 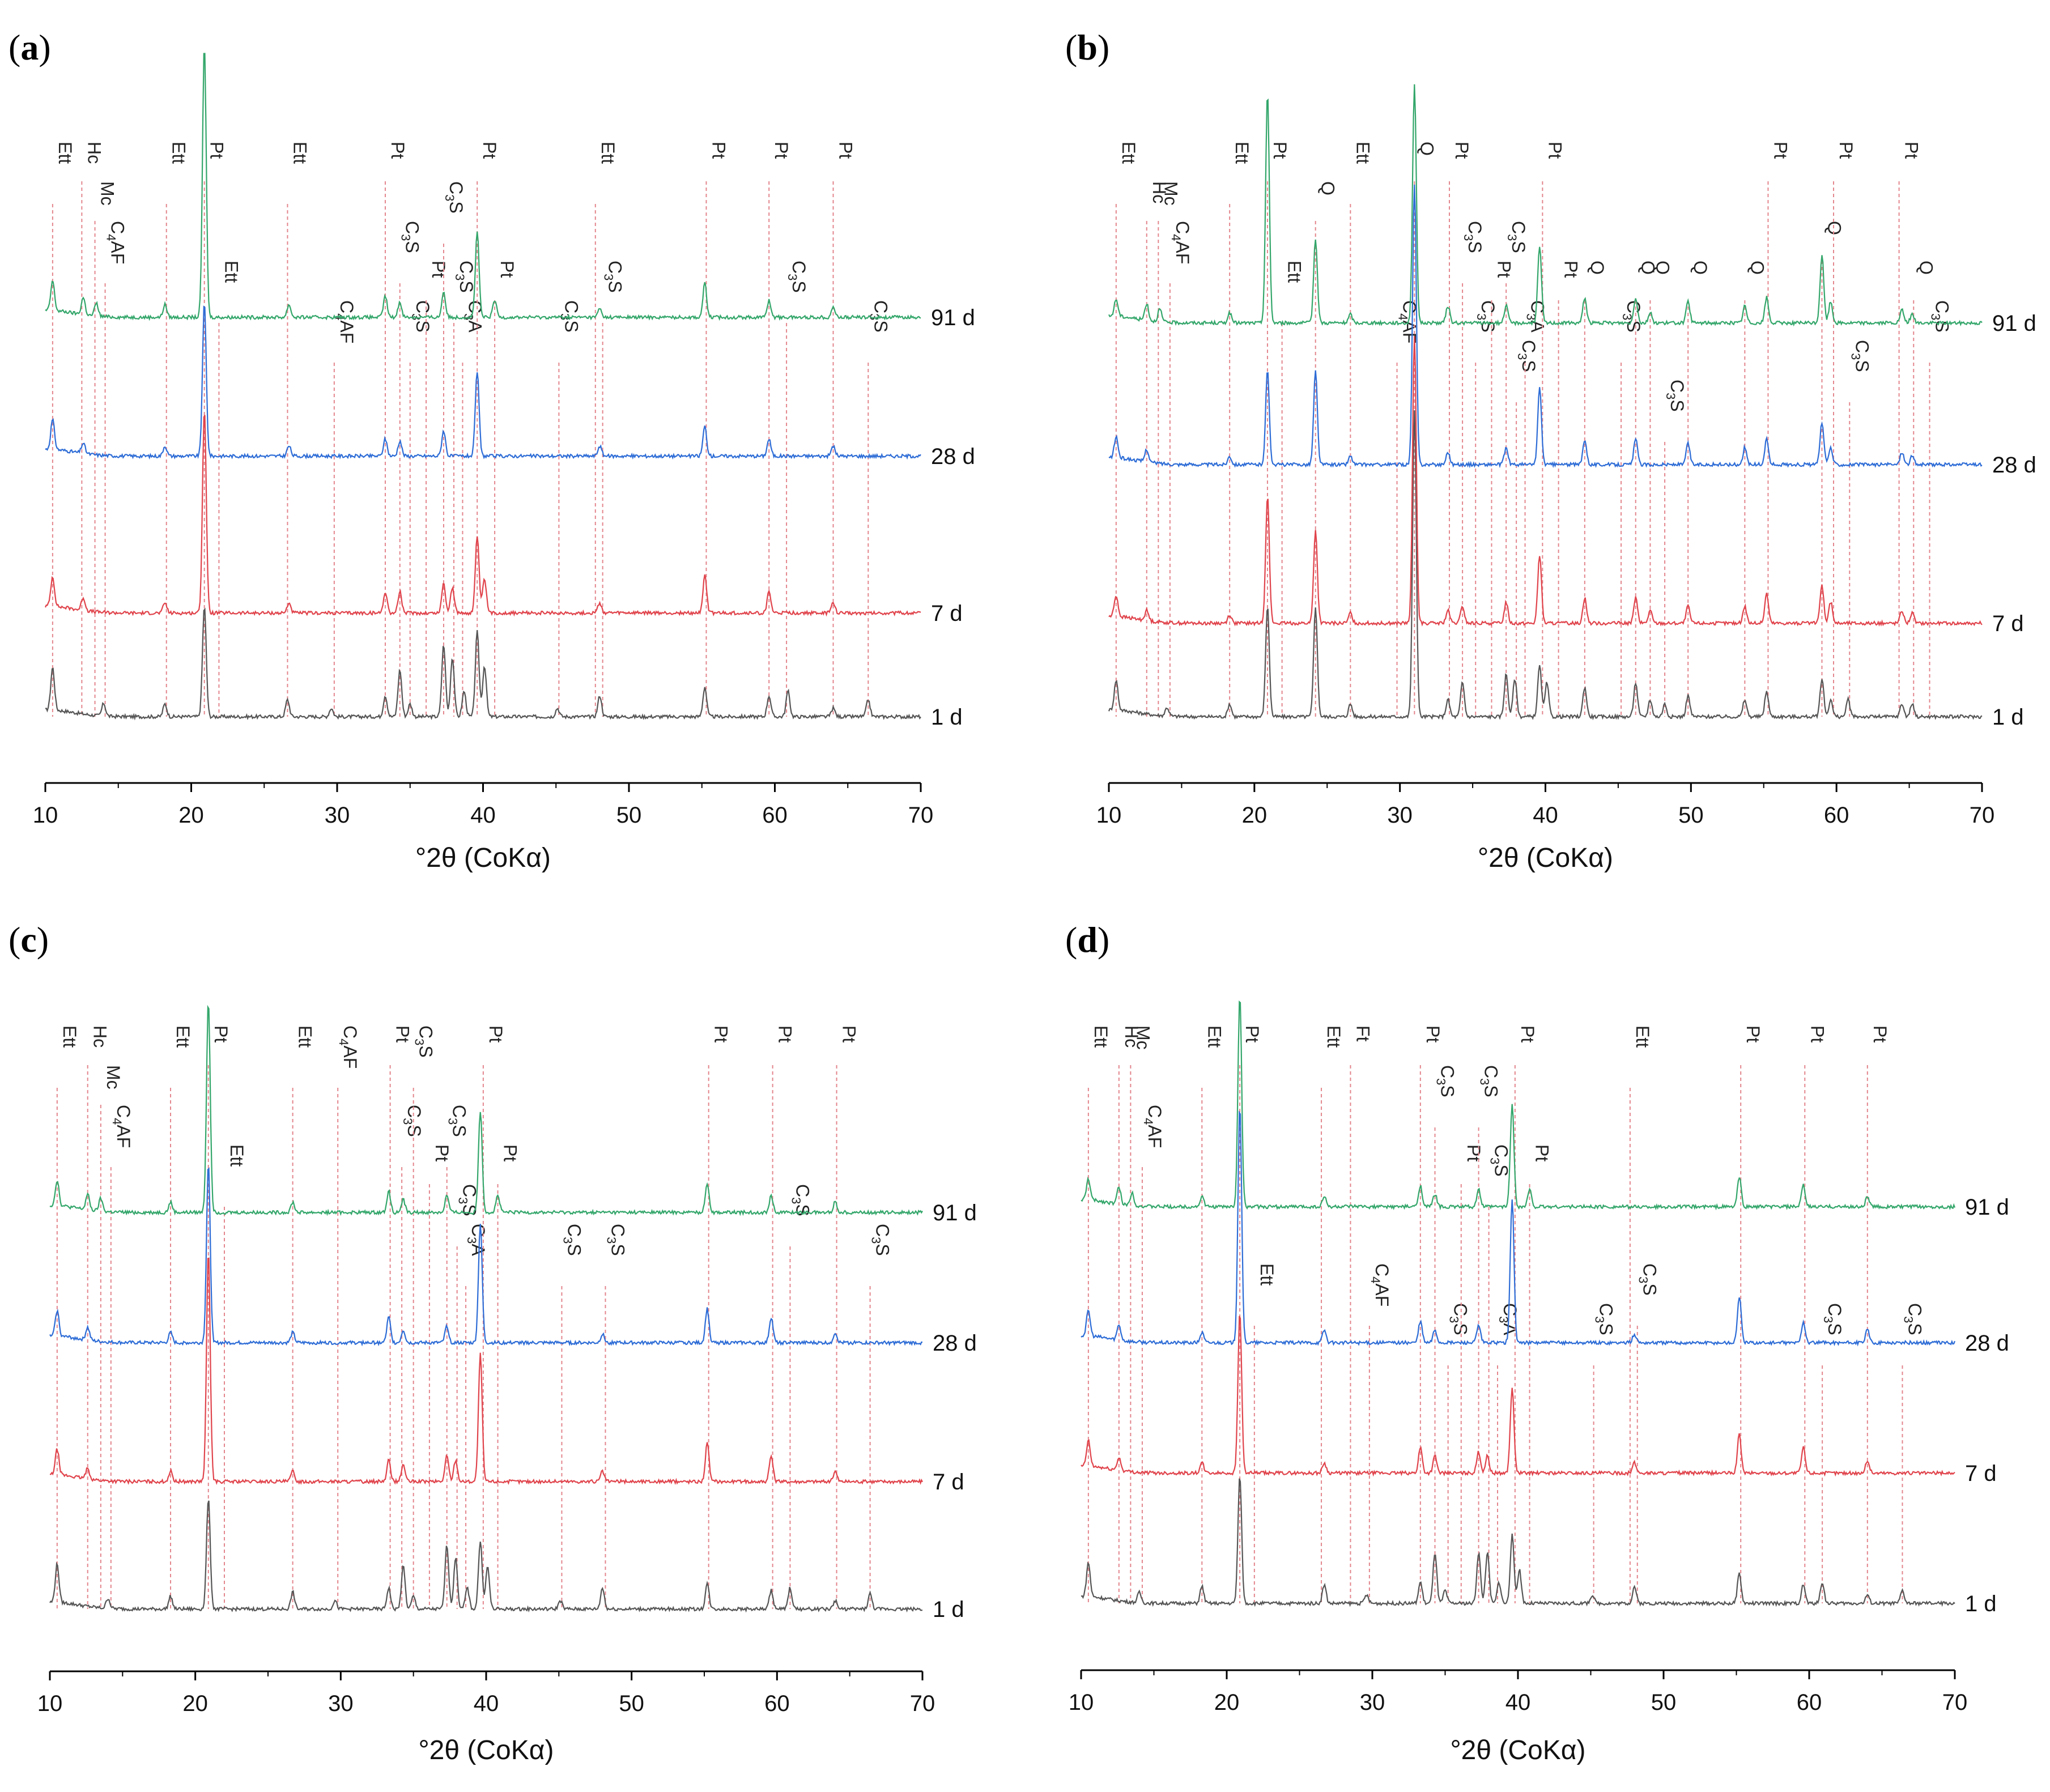 What do you see at coordinates (1087, 940) in the screenshot?
I see `panel-label: (d)` at bounding box center [1087, 940].